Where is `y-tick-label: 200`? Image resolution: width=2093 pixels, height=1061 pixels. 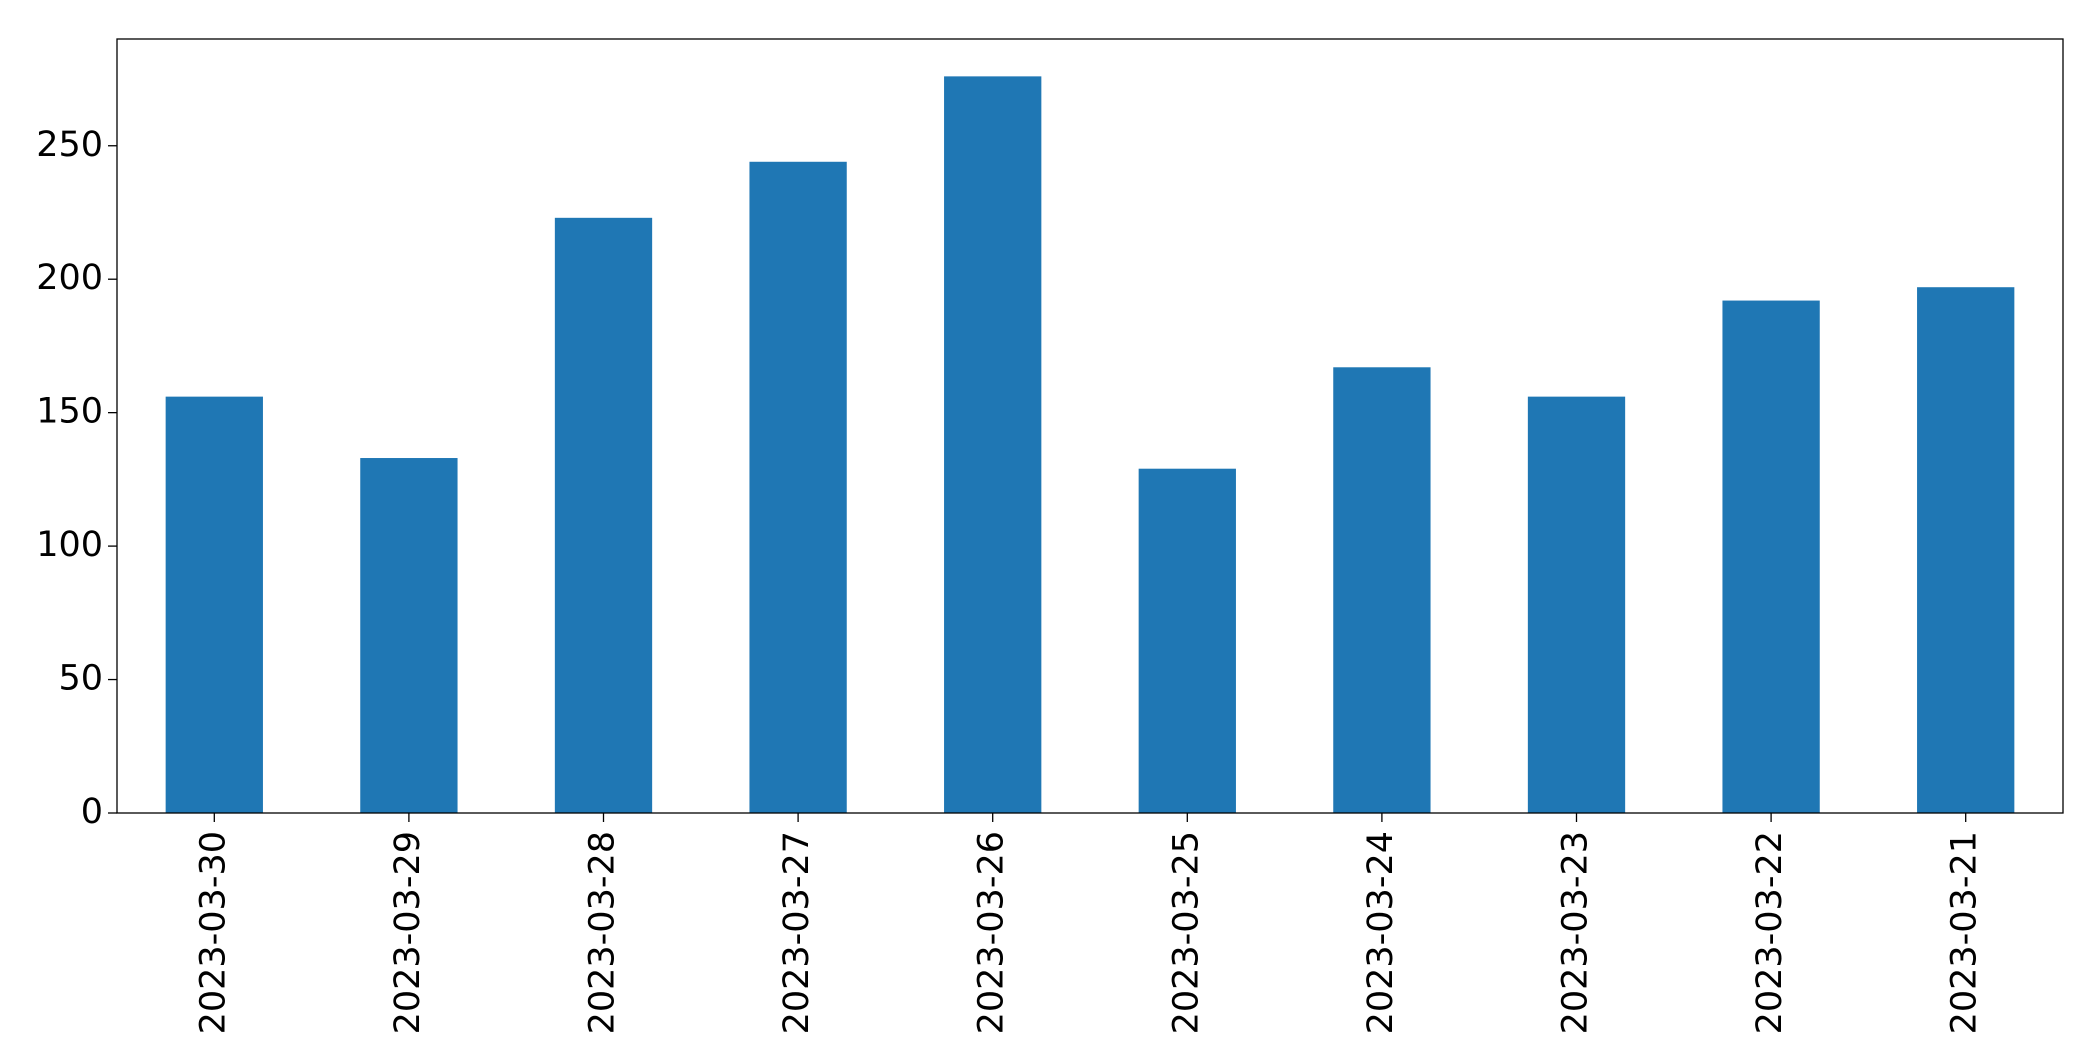 y-tick-label: 200 is located at coordinates (69, 278).